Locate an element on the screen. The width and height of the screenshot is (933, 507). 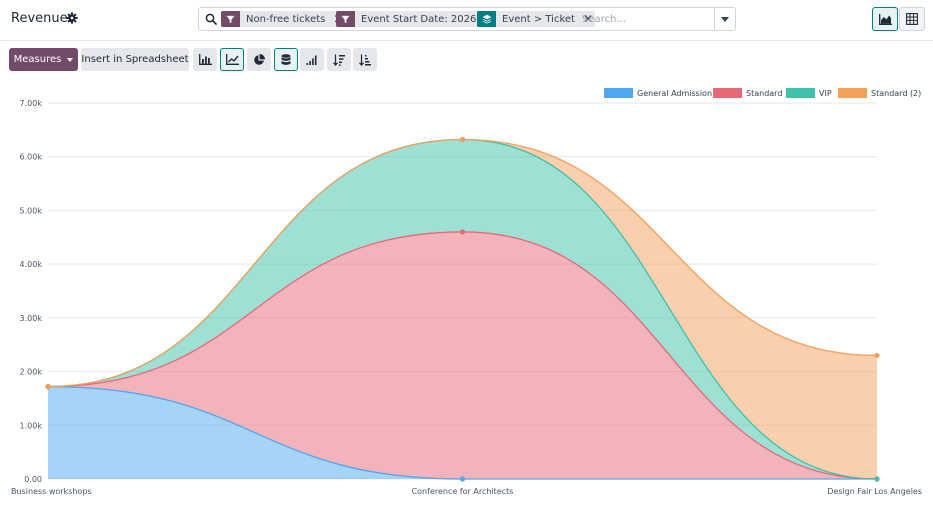
y-tick-label: 6.00k is located at coordinates (31, 157).